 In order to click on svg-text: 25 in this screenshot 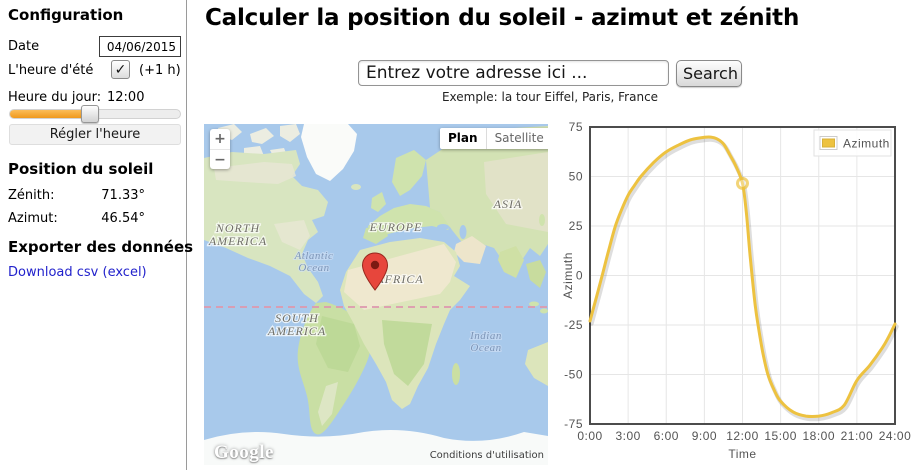, I will do `click(576, 226)`.